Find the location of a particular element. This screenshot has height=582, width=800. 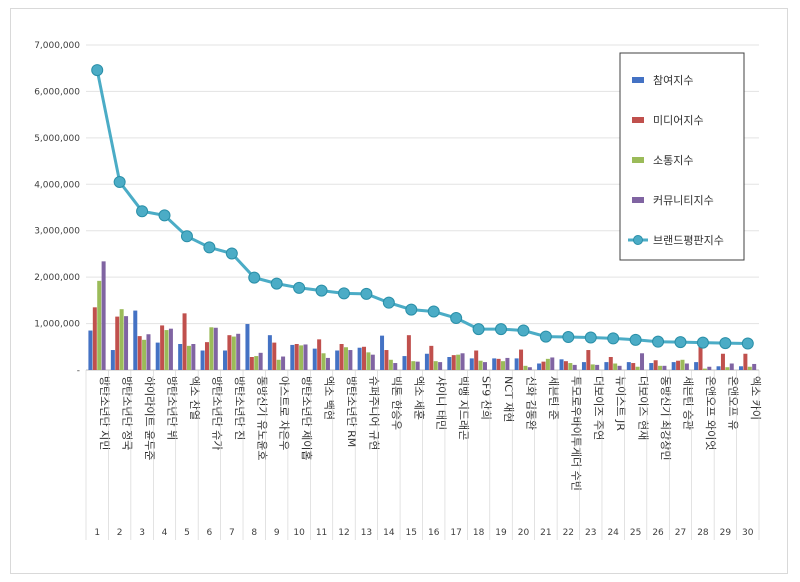

x-rank-label: 15 is located at coordinates (411, 533).